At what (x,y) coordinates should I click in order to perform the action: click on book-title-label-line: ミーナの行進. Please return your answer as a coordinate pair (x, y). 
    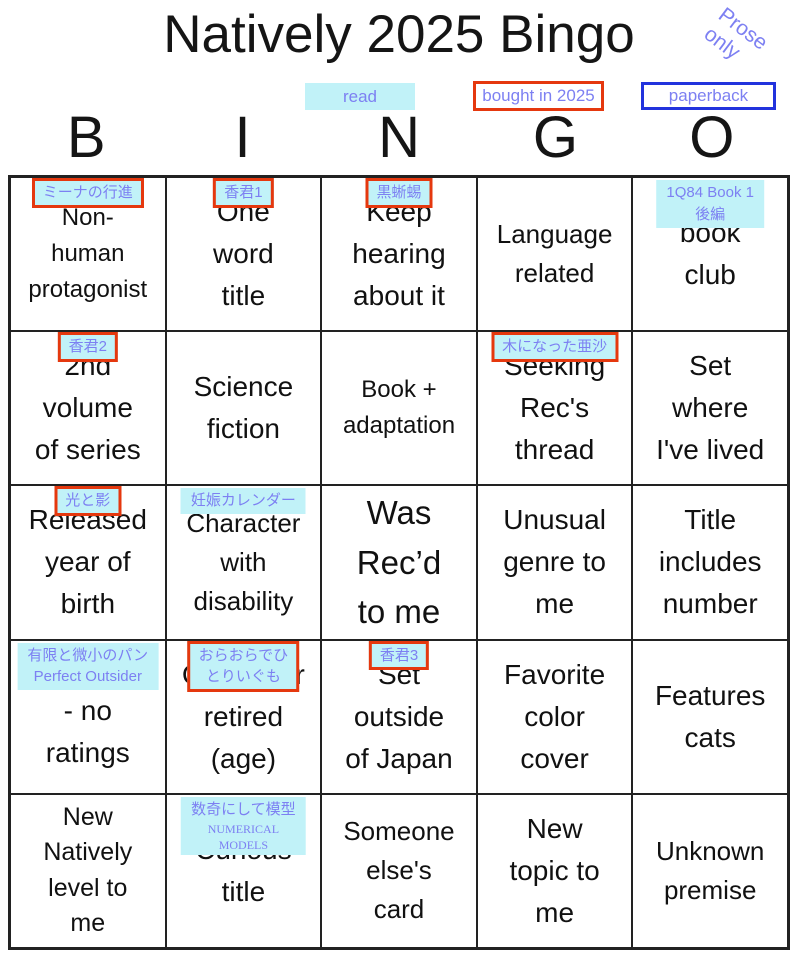
    Looking at the image, I should click on (87, 192).